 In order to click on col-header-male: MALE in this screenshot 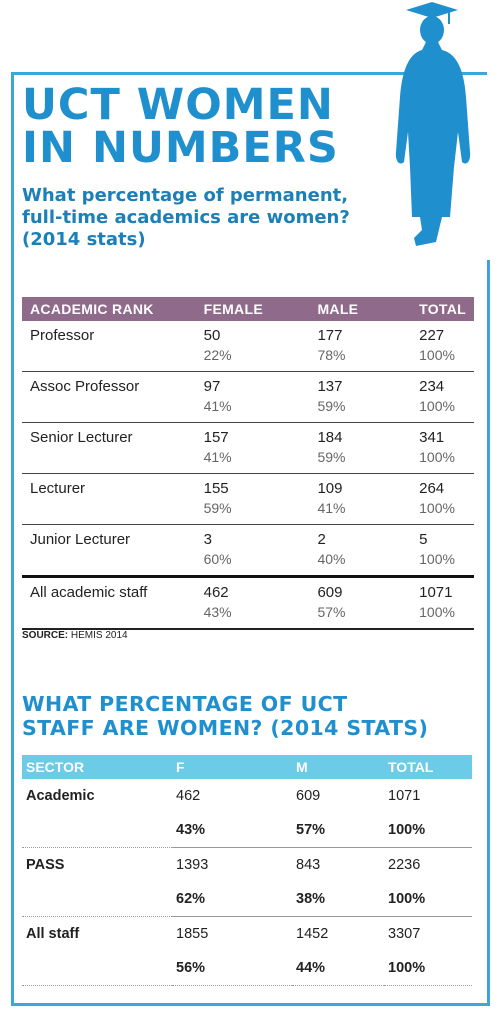, I will do `click(360, 309)`.